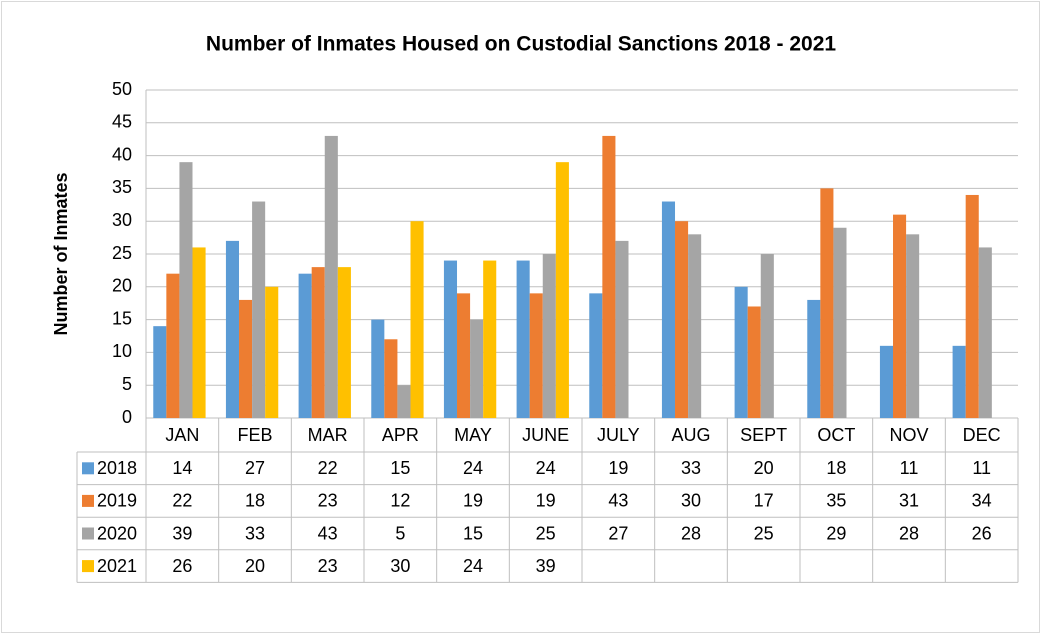  Describe the element at coordinates (127, 417) in the screenshot. I see `y-tick-label: 0` at that location.